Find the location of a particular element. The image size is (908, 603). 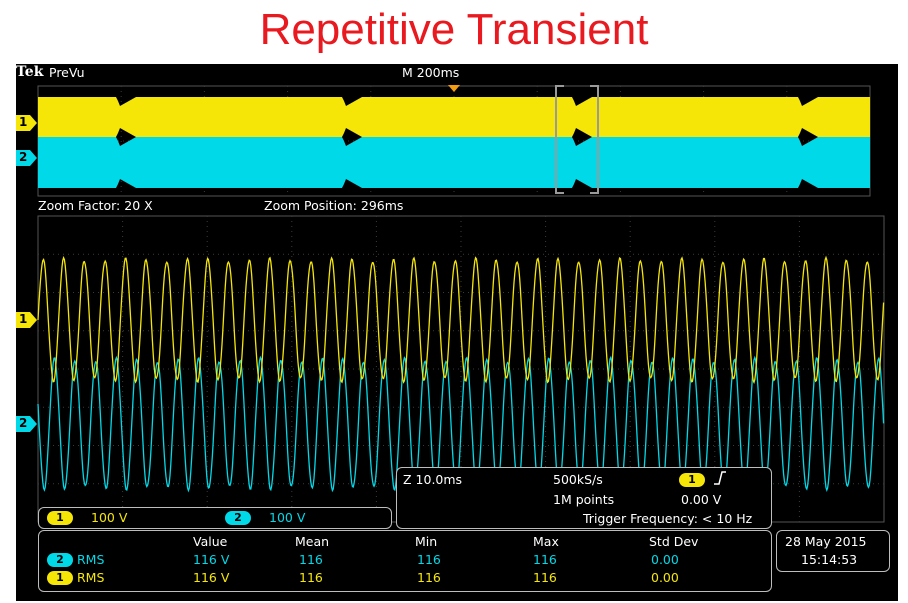

trigger-position-marker is located at coordinates (454, 88).